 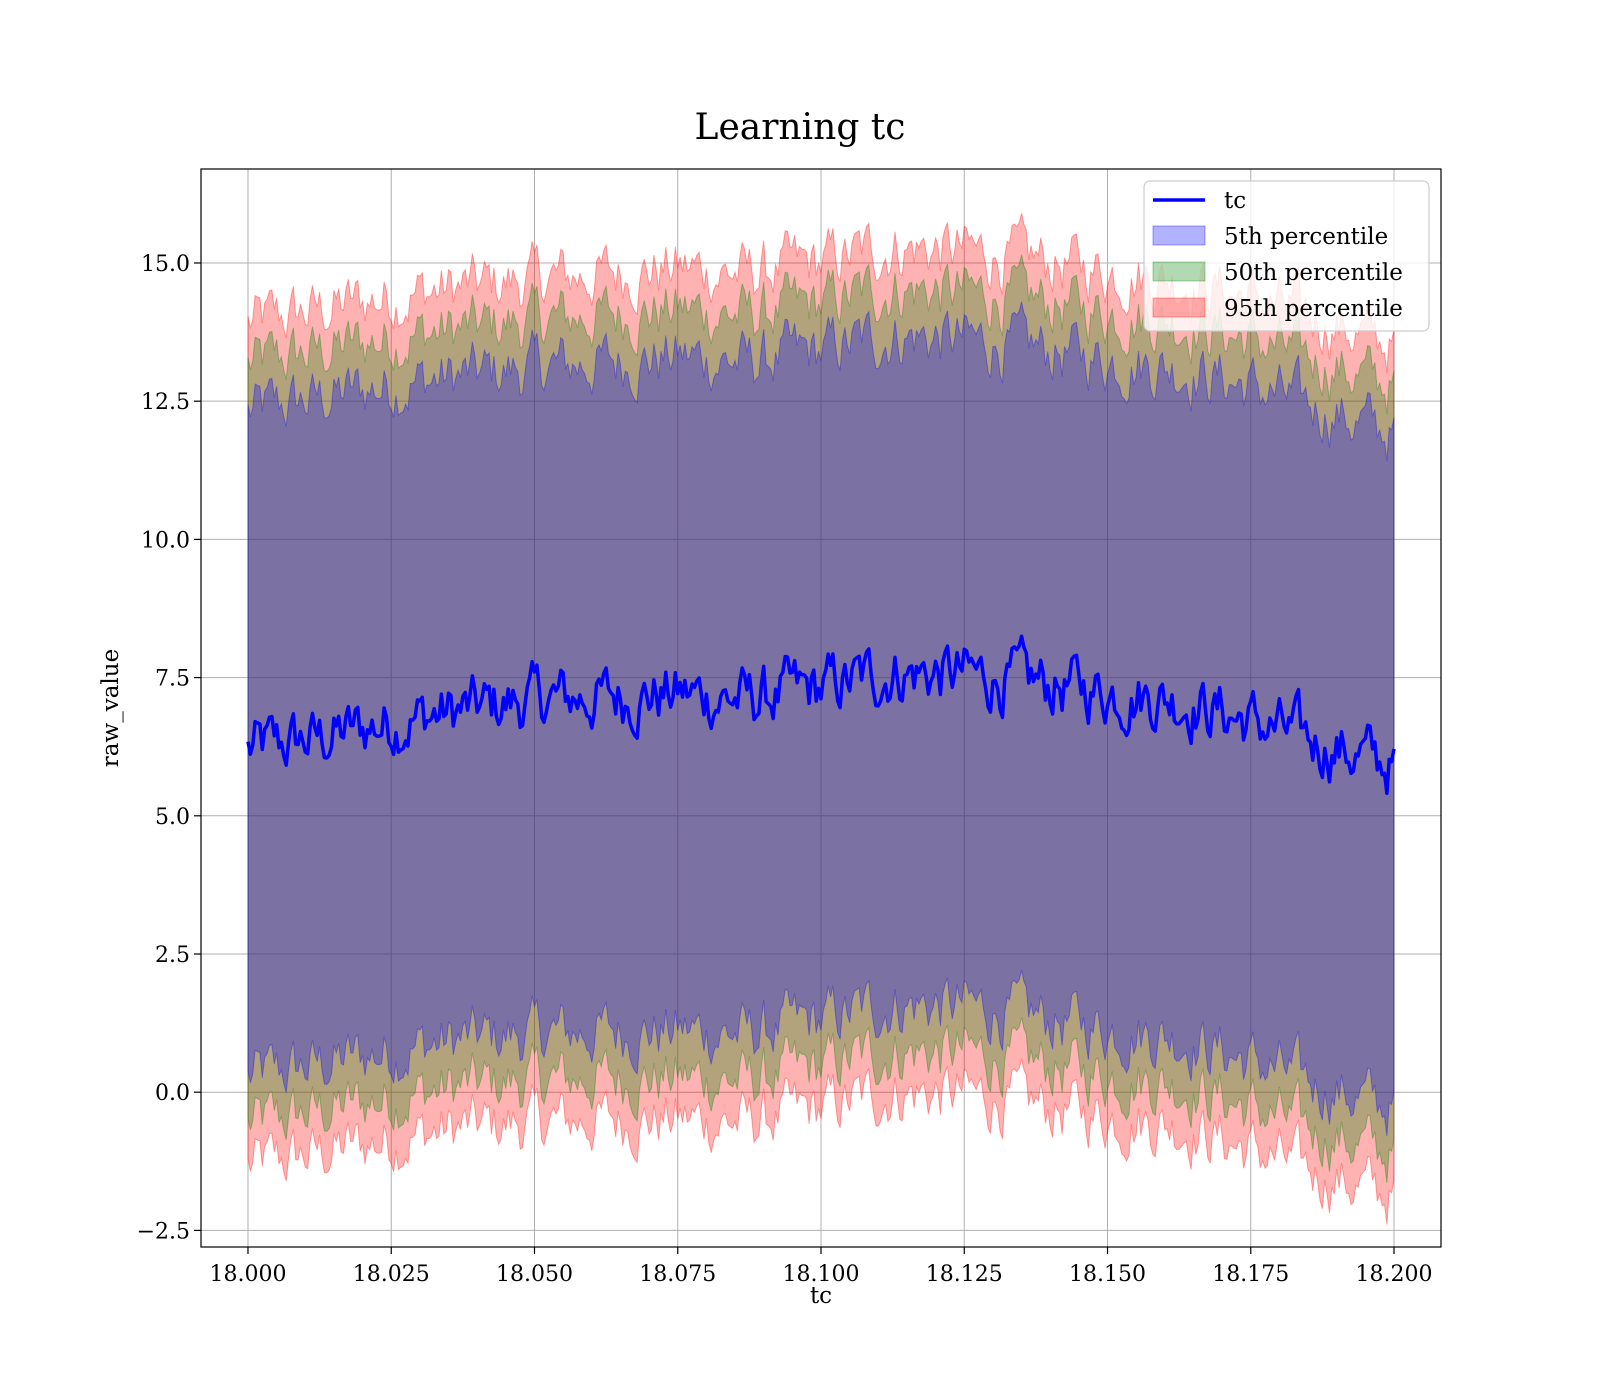 I want to click on tc-series-line, so click(x=821, y=715).